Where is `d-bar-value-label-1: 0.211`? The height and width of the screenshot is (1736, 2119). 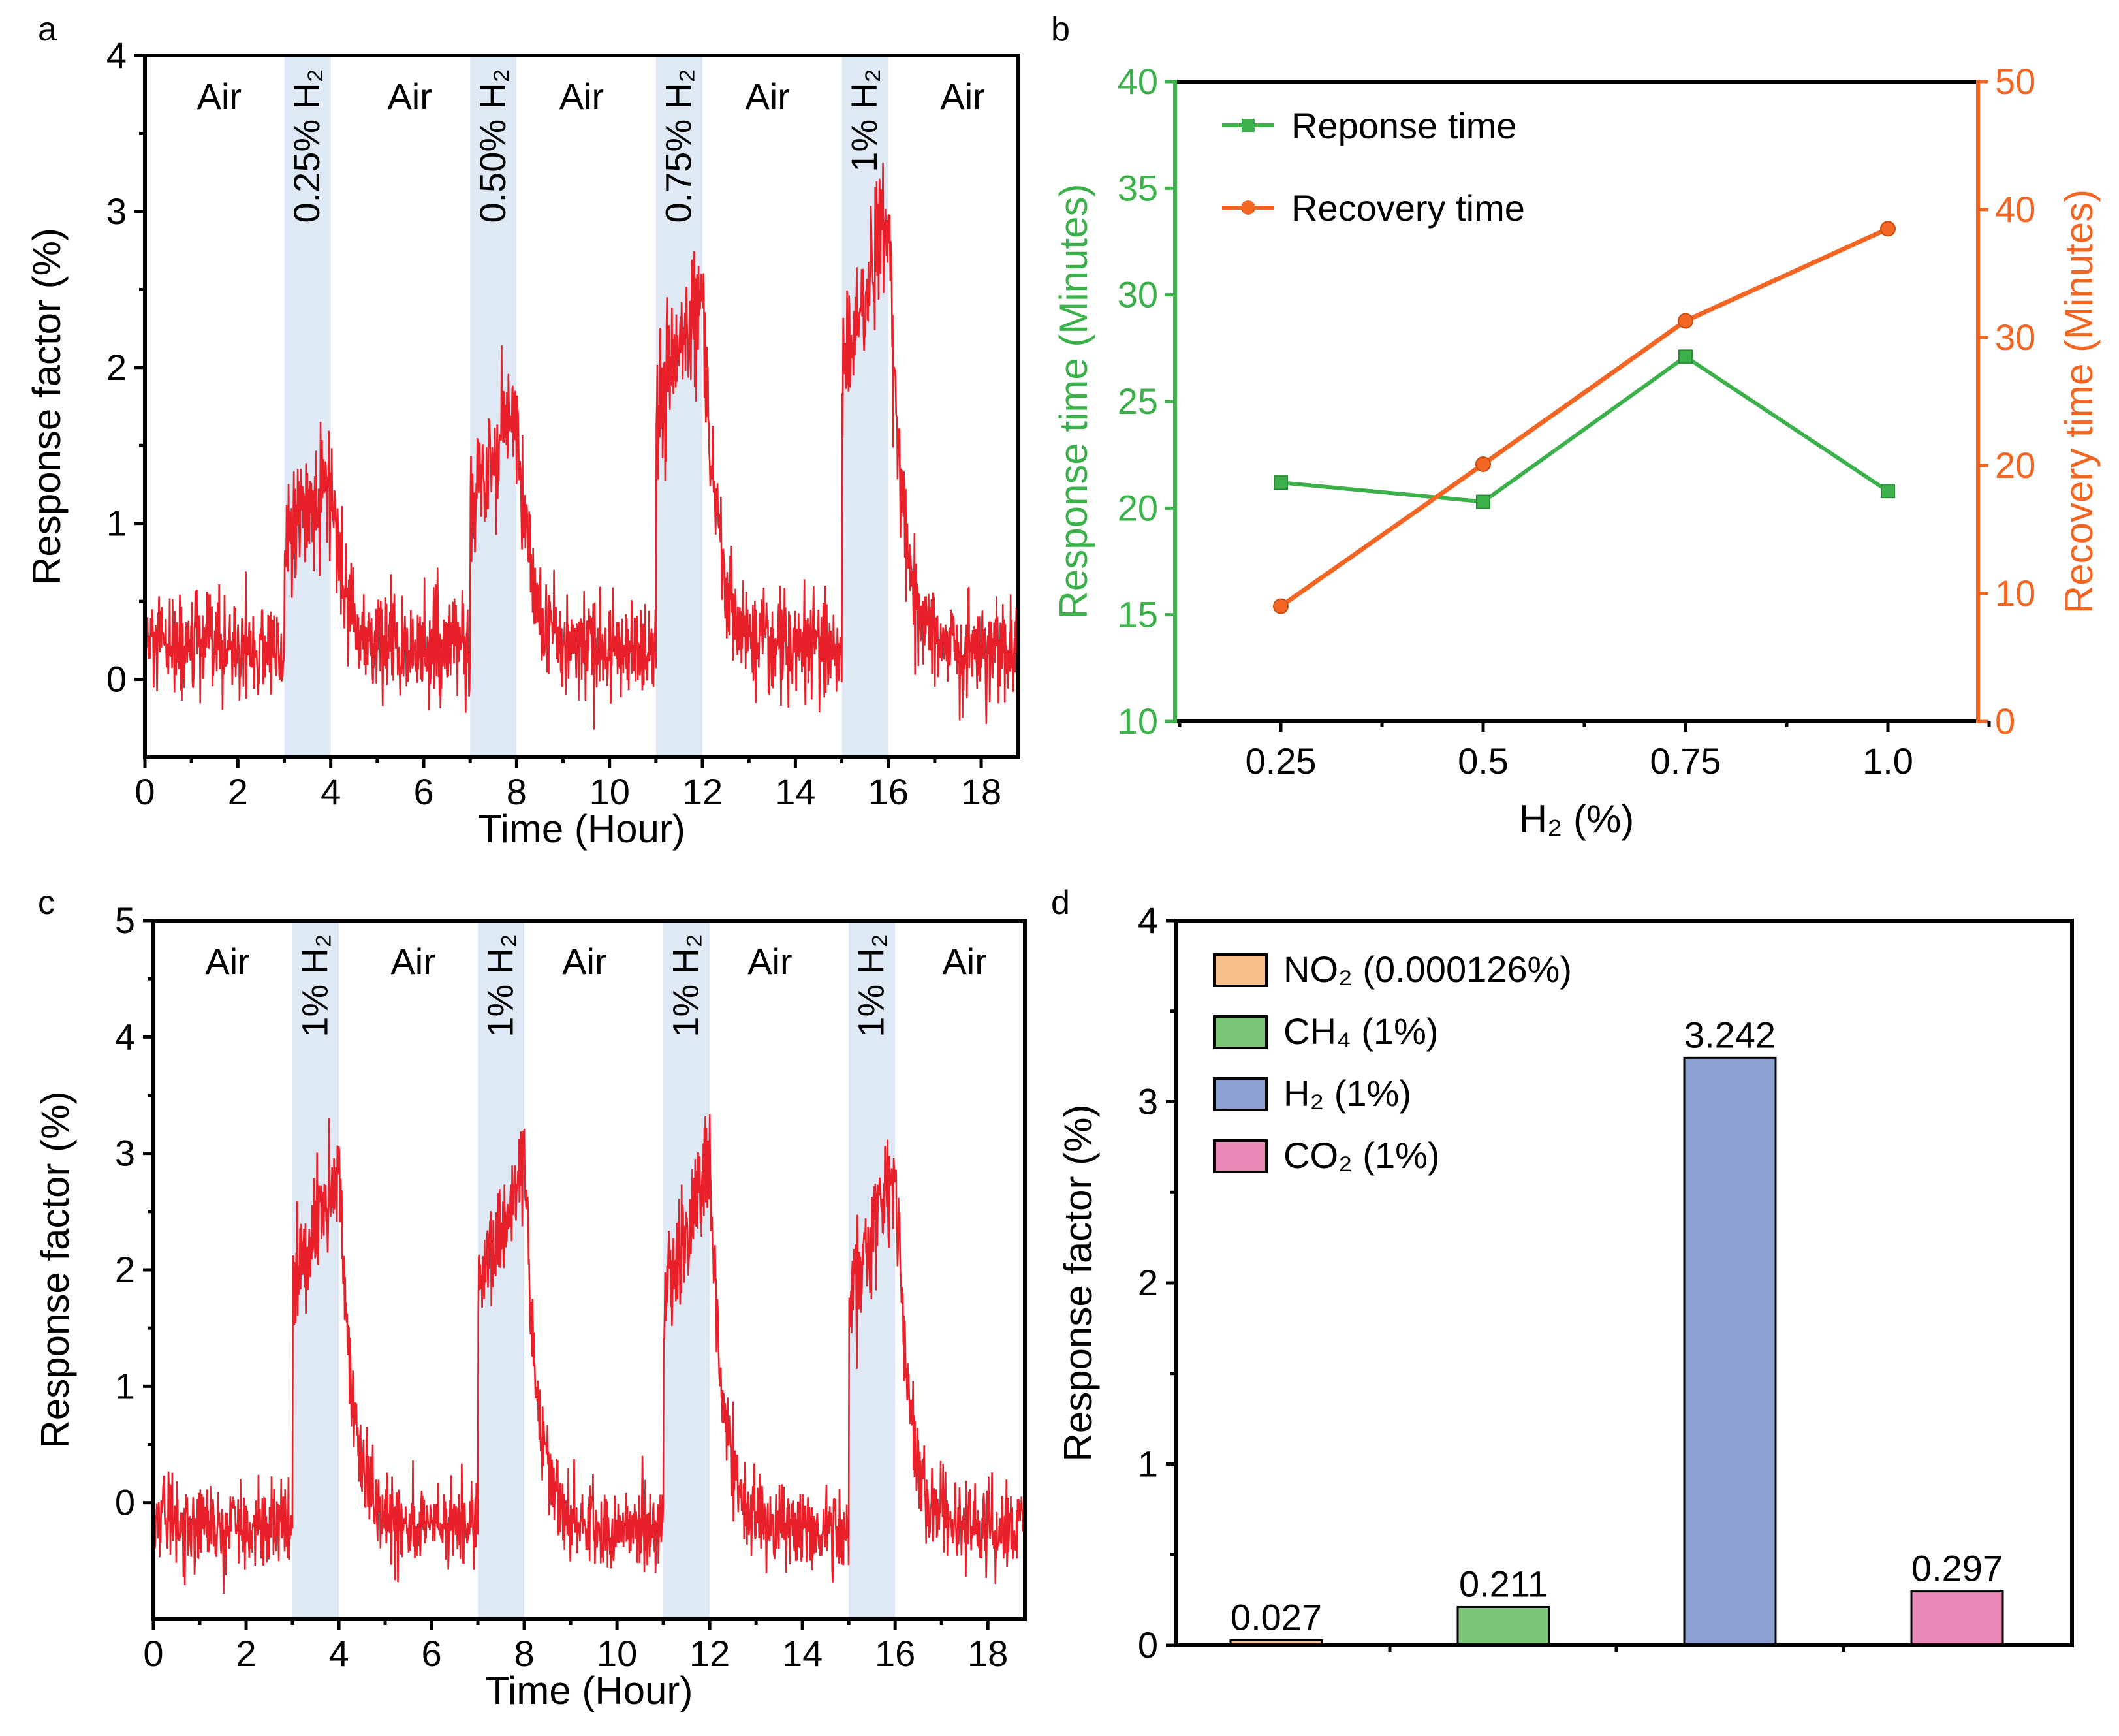
d-bar-value-label-1: 0.211 is located at coordinates (1503, 1583).